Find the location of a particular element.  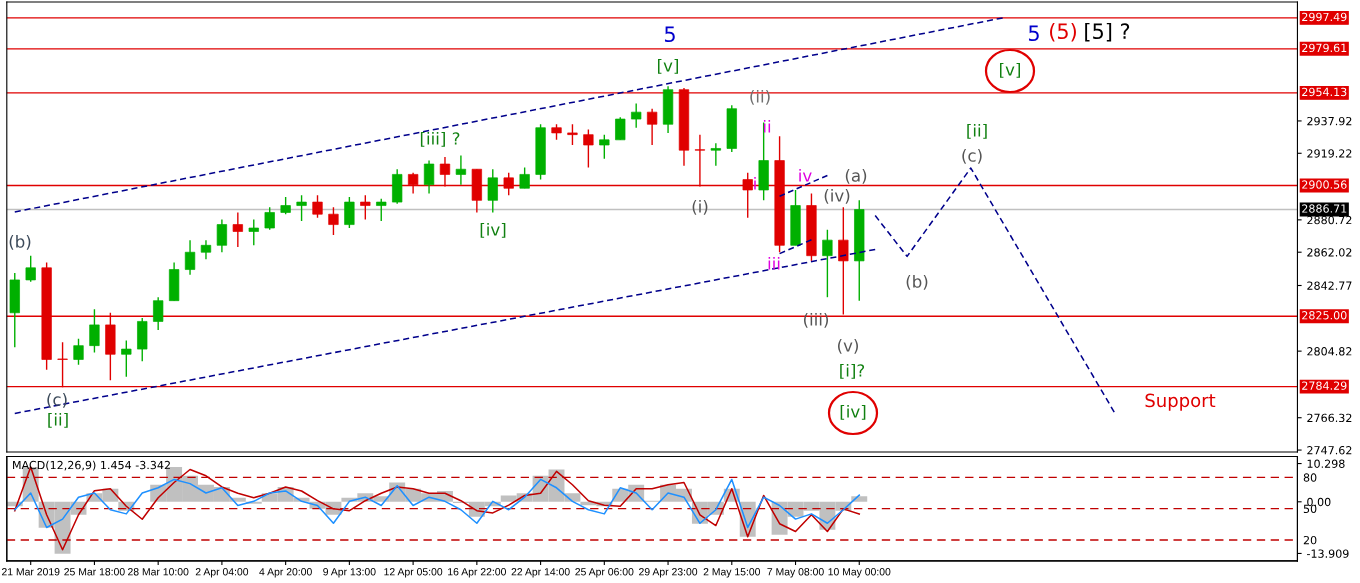

annotation: (iii) is located at coordinates (816, 320).